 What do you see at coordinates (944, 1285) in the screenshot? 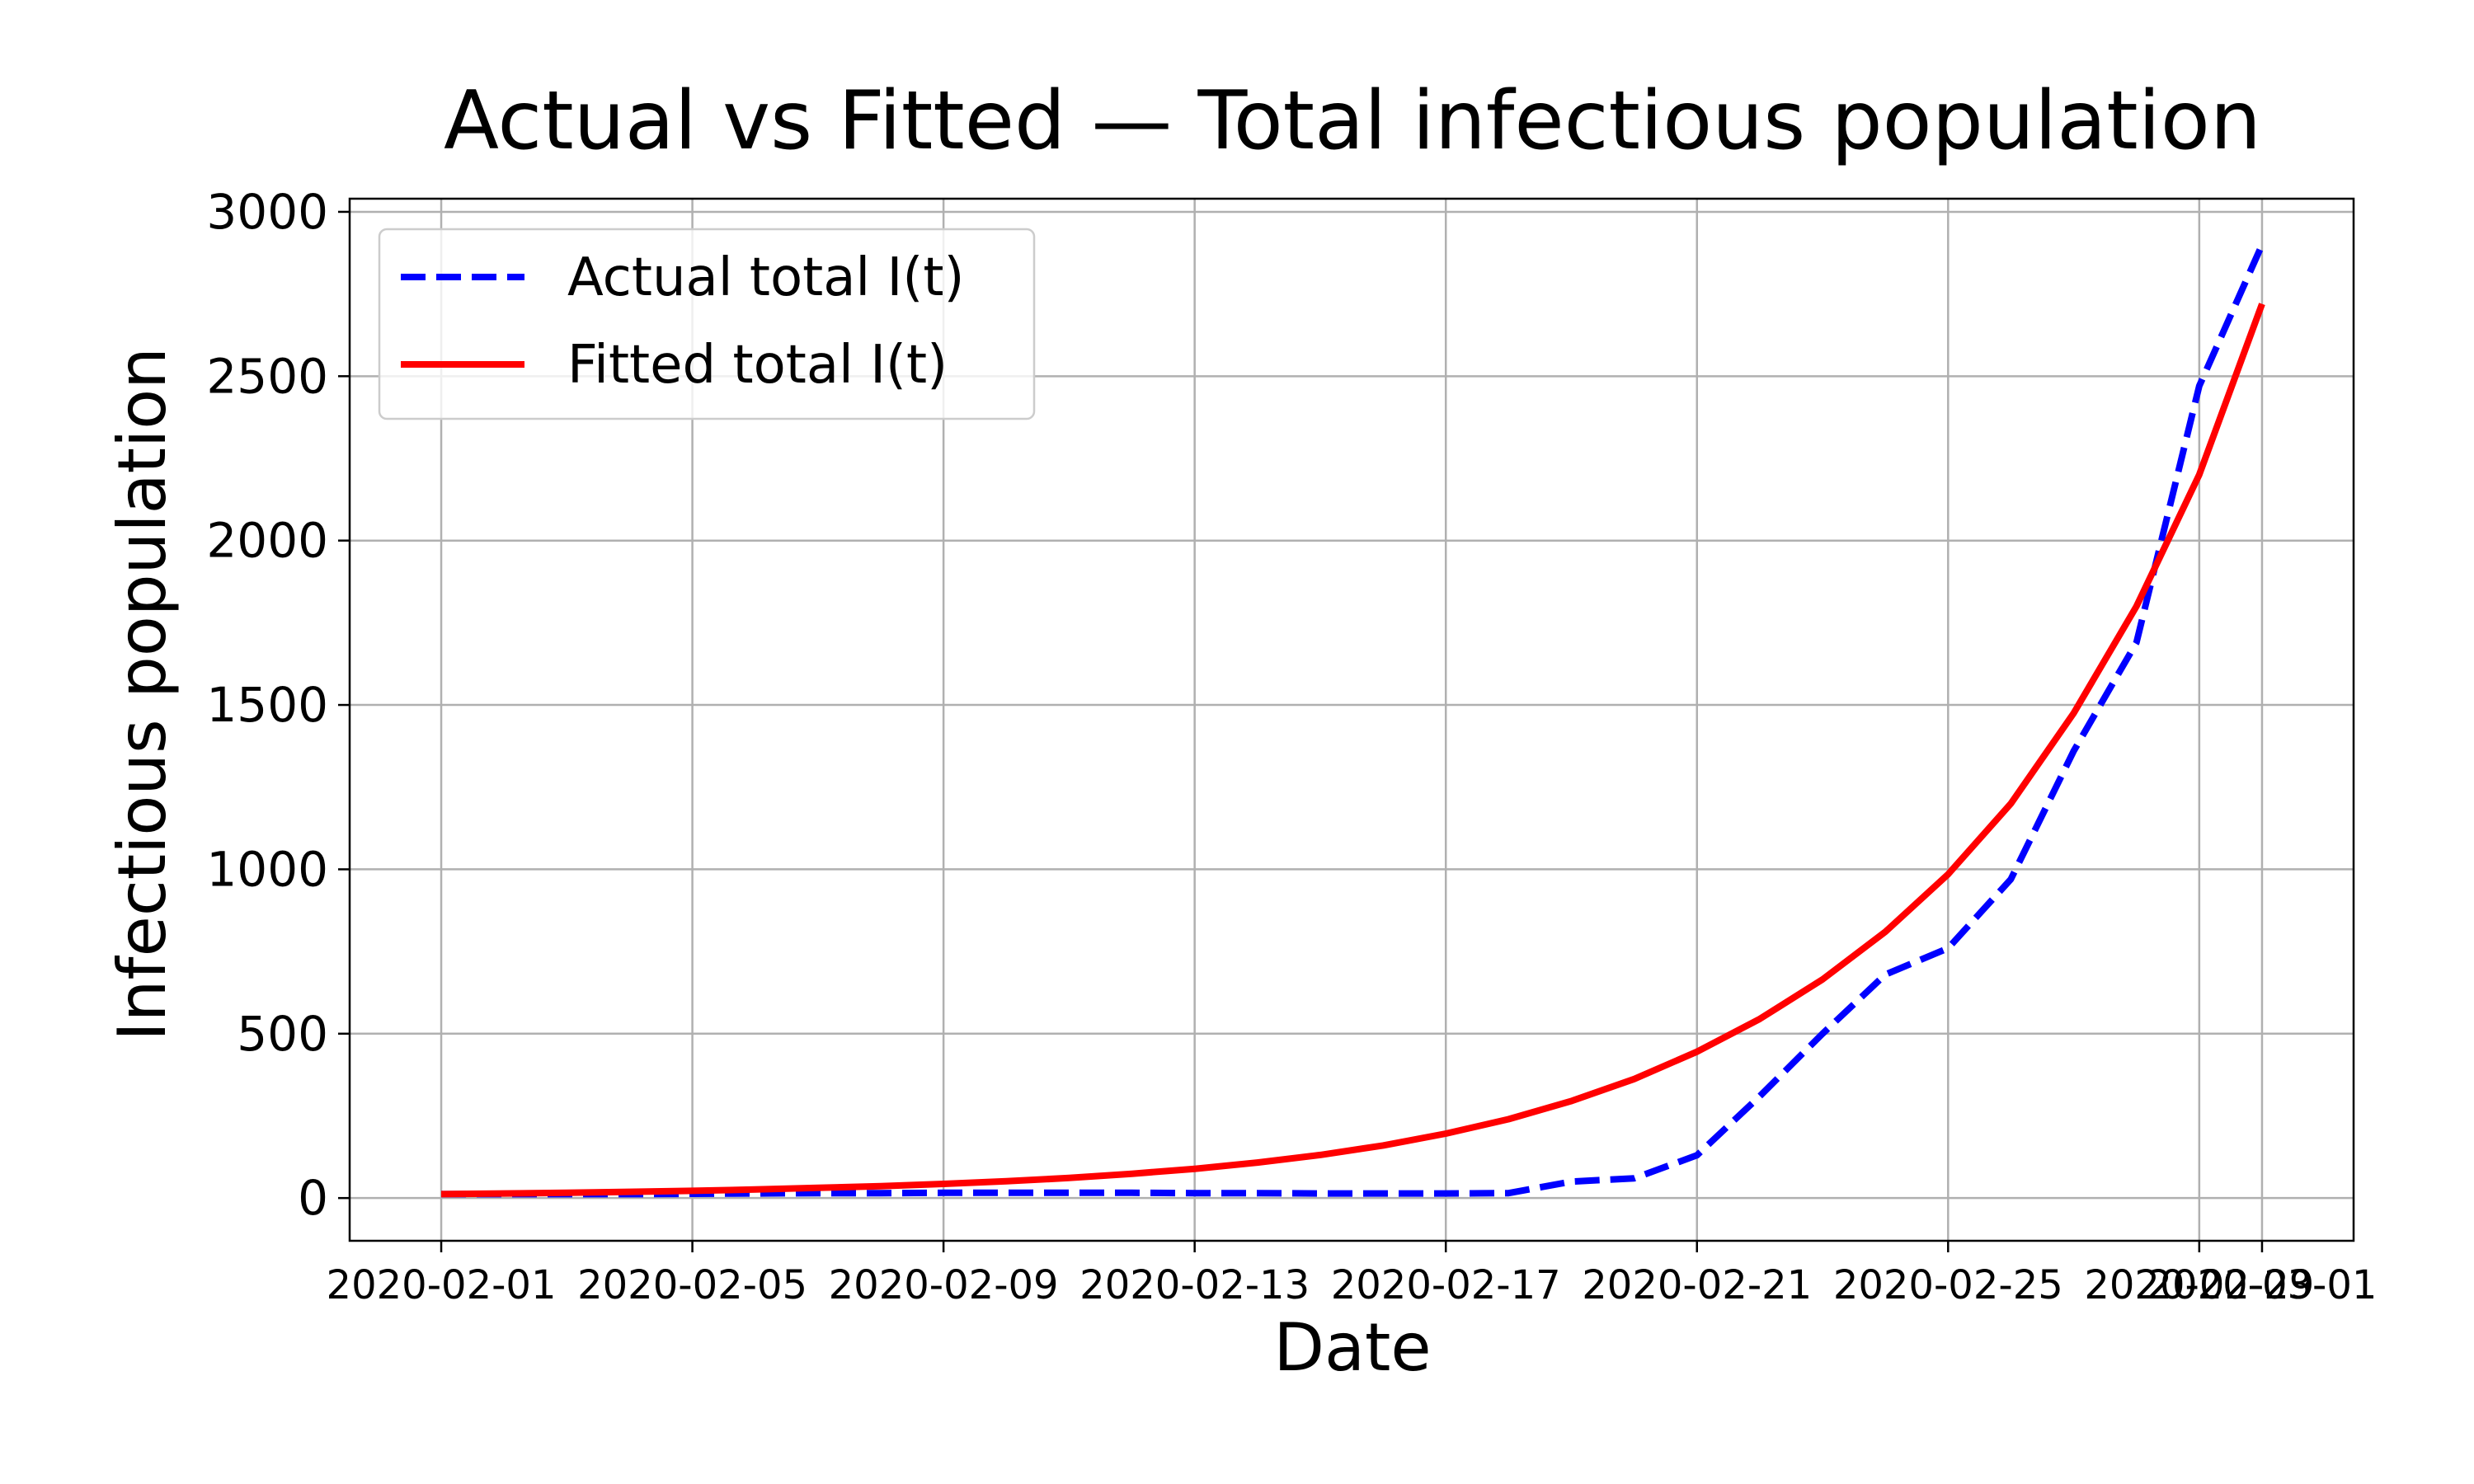
I see `x-tick-label: 2020-02-09` at bounding box center [944, 1285].